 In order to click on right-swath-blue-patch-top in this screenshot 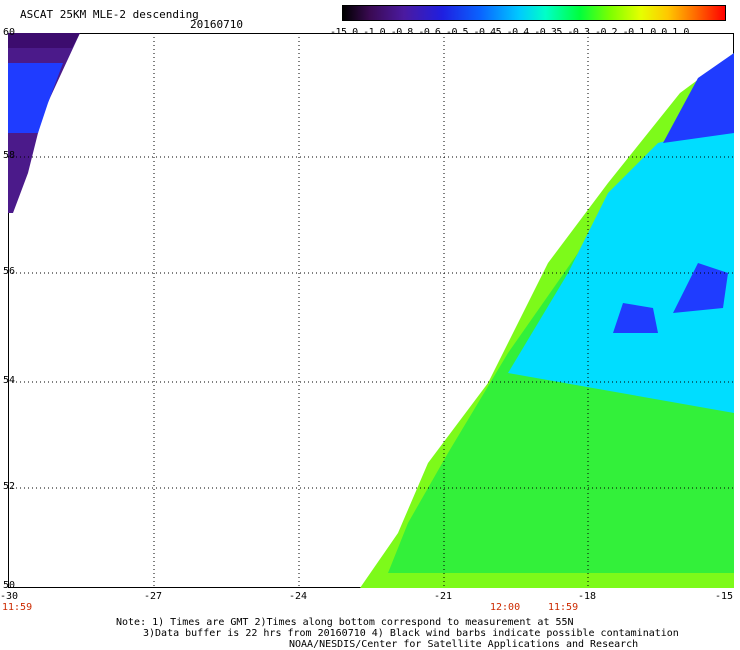, I will do `click(698, 98)`.